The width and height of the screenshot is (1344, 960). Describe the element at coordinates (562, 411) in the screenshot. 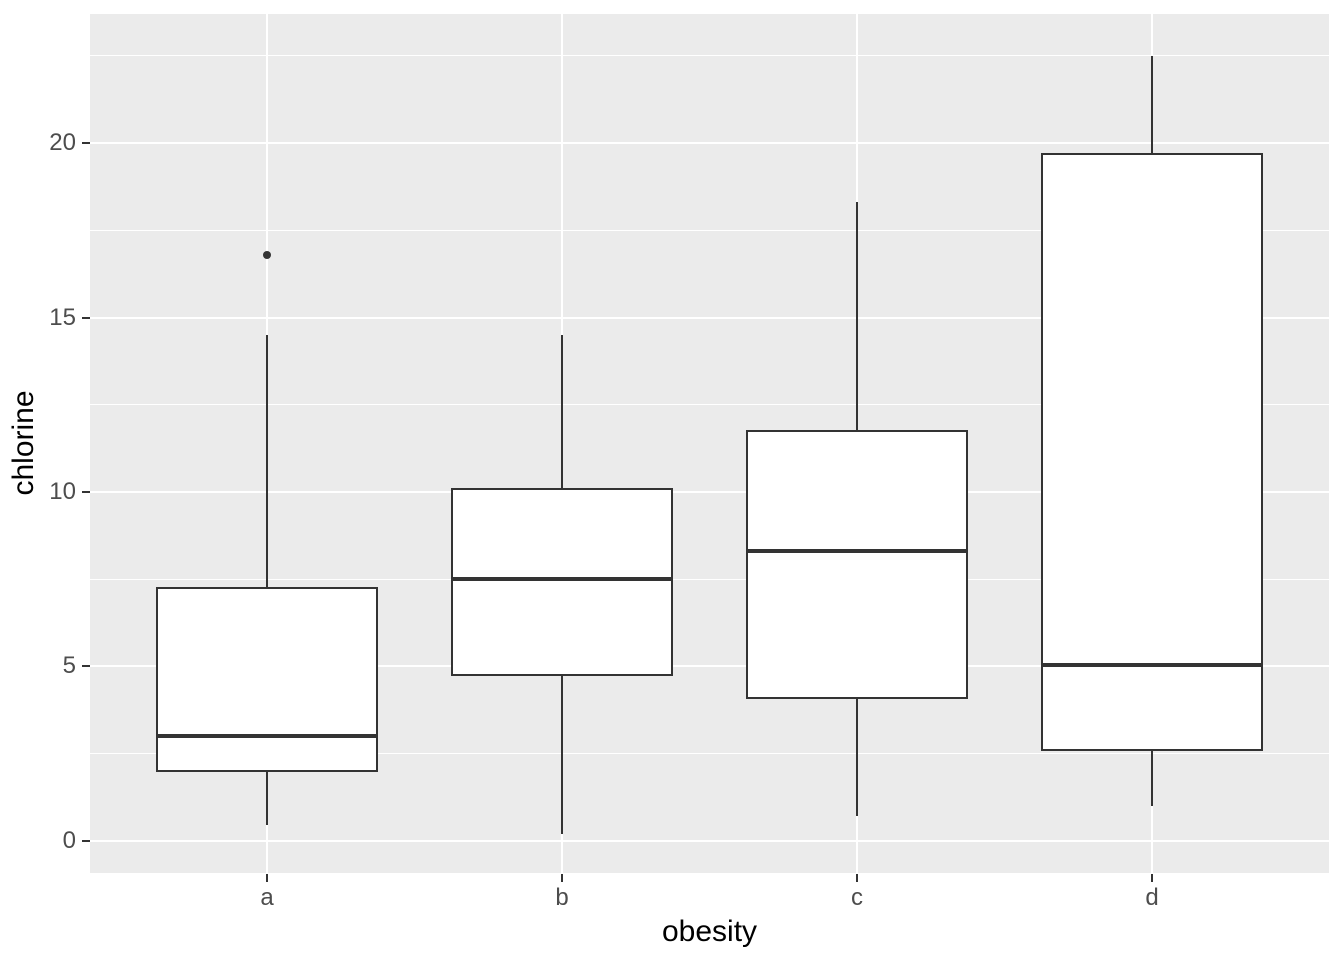

I see `upper-whisker-b` at that location.